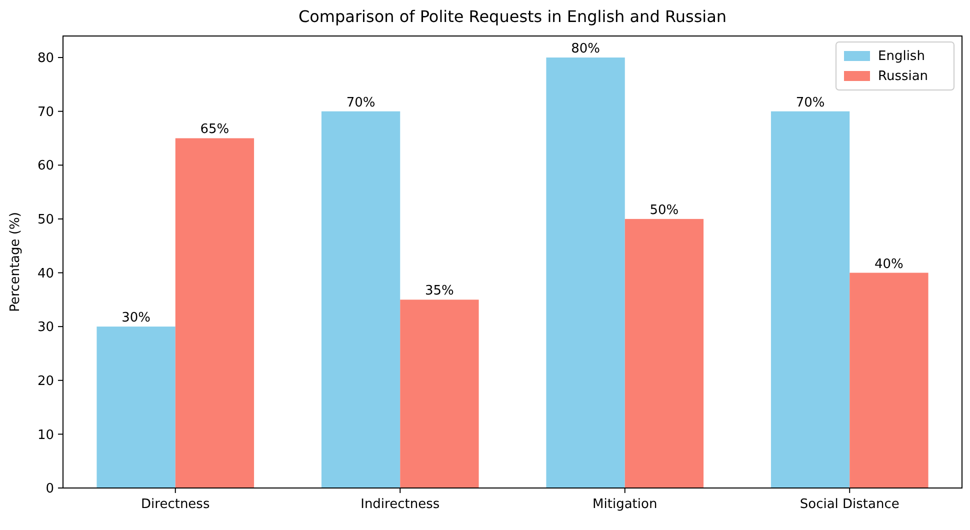 The image size is (970, 530). Describe the element at coordinates (45, 435) in the screenshot. I see `y-tick-label: 10` at that location.